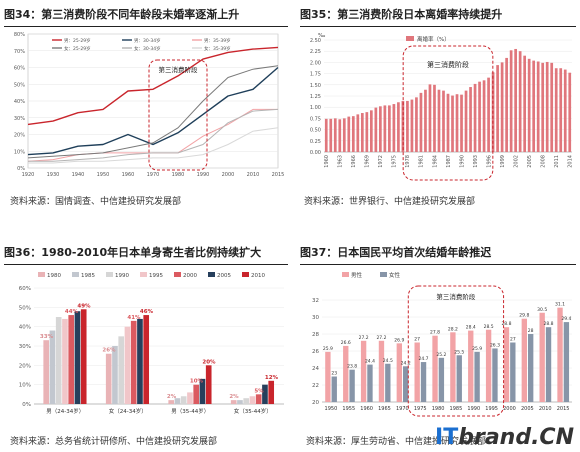  I want to click on fig34-title-rule, so click(146, 26).